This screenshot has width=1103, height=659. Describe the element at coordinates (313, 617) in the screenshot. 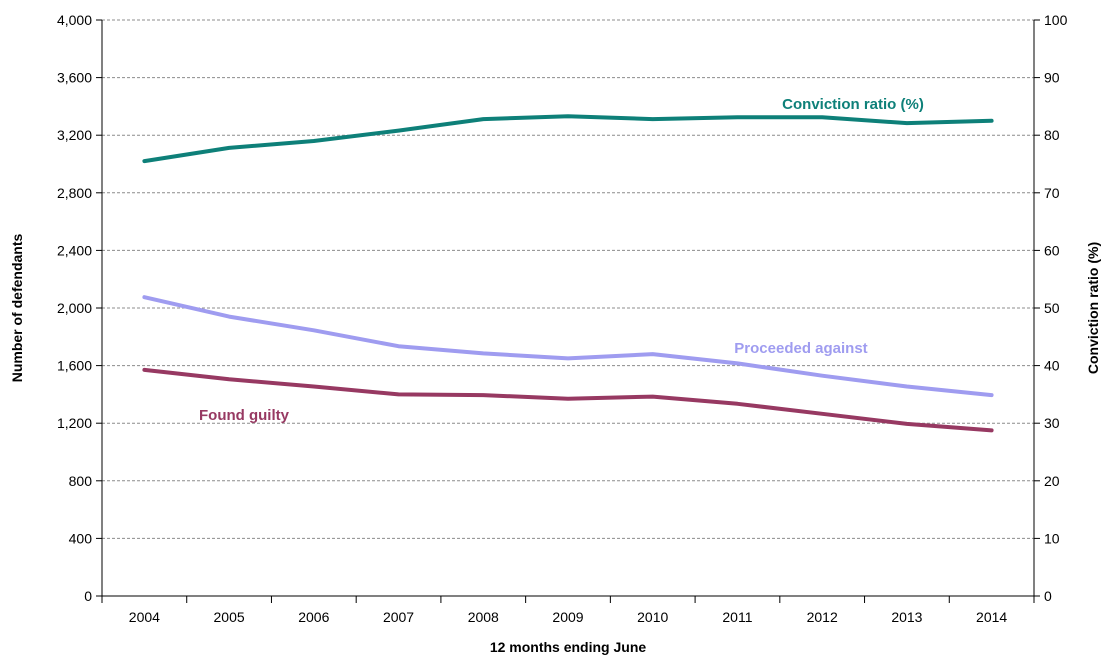

I see `x-tick-label: 2006` at that location.